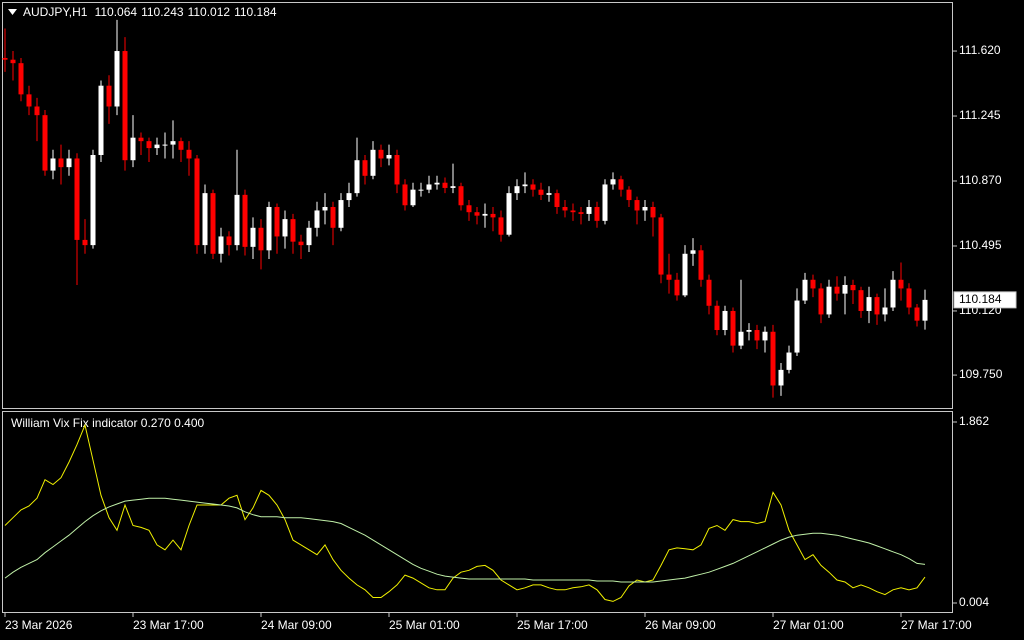 The width and height of the screenshot is (1024, 640). I want to click on x-tick-label: 24 Mar 09:00, so click(296, 625).